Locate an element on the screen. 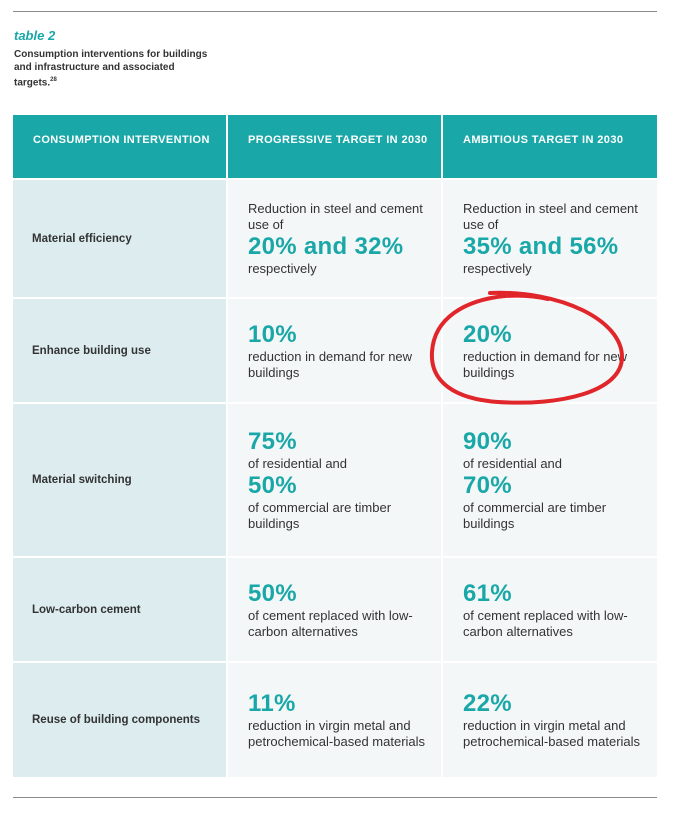  row-label-enhance-building-use: Enhance building use is located at coordinates (119, 350).